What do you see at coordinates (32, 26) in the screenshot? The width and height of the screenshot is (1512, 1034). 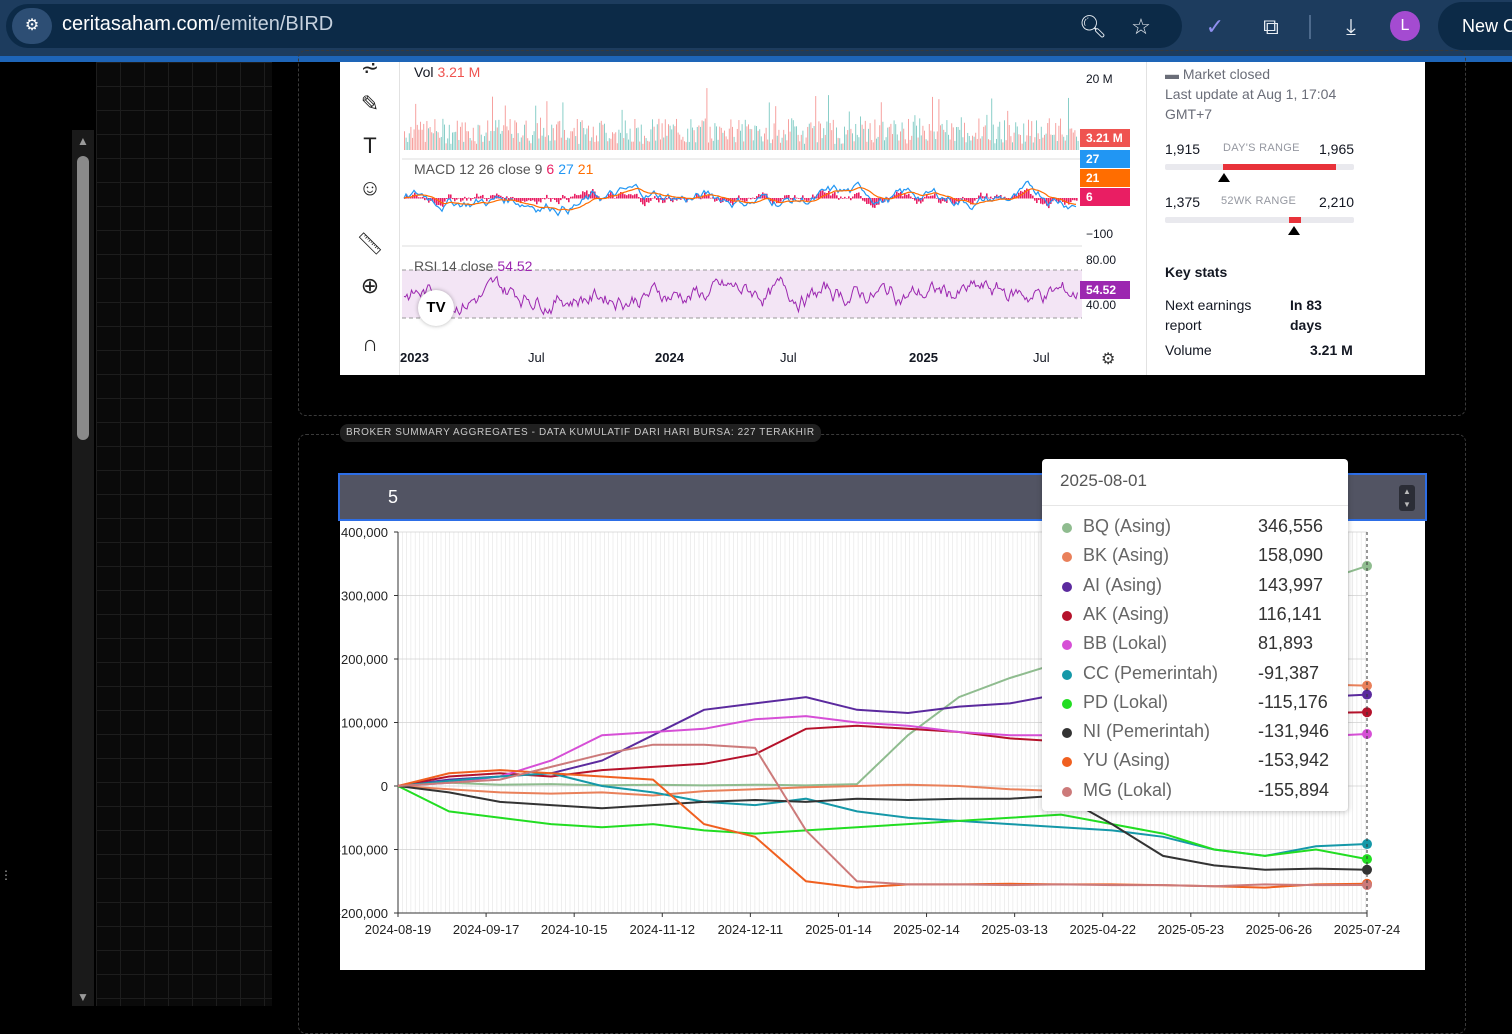 I see `site-settings-icon: ⚙` at bounding box center [32, 26].